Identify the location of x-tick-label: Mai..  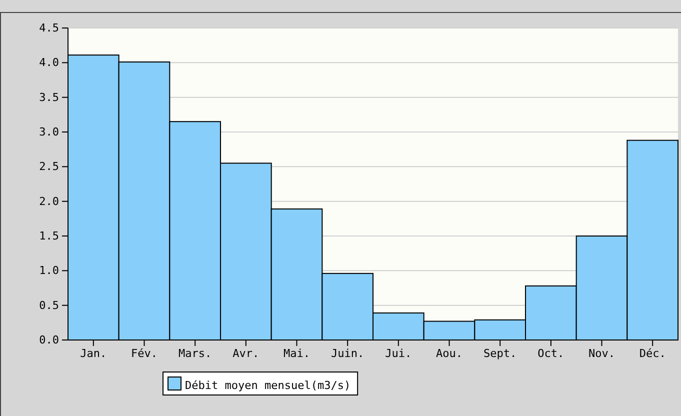
(297, 353).